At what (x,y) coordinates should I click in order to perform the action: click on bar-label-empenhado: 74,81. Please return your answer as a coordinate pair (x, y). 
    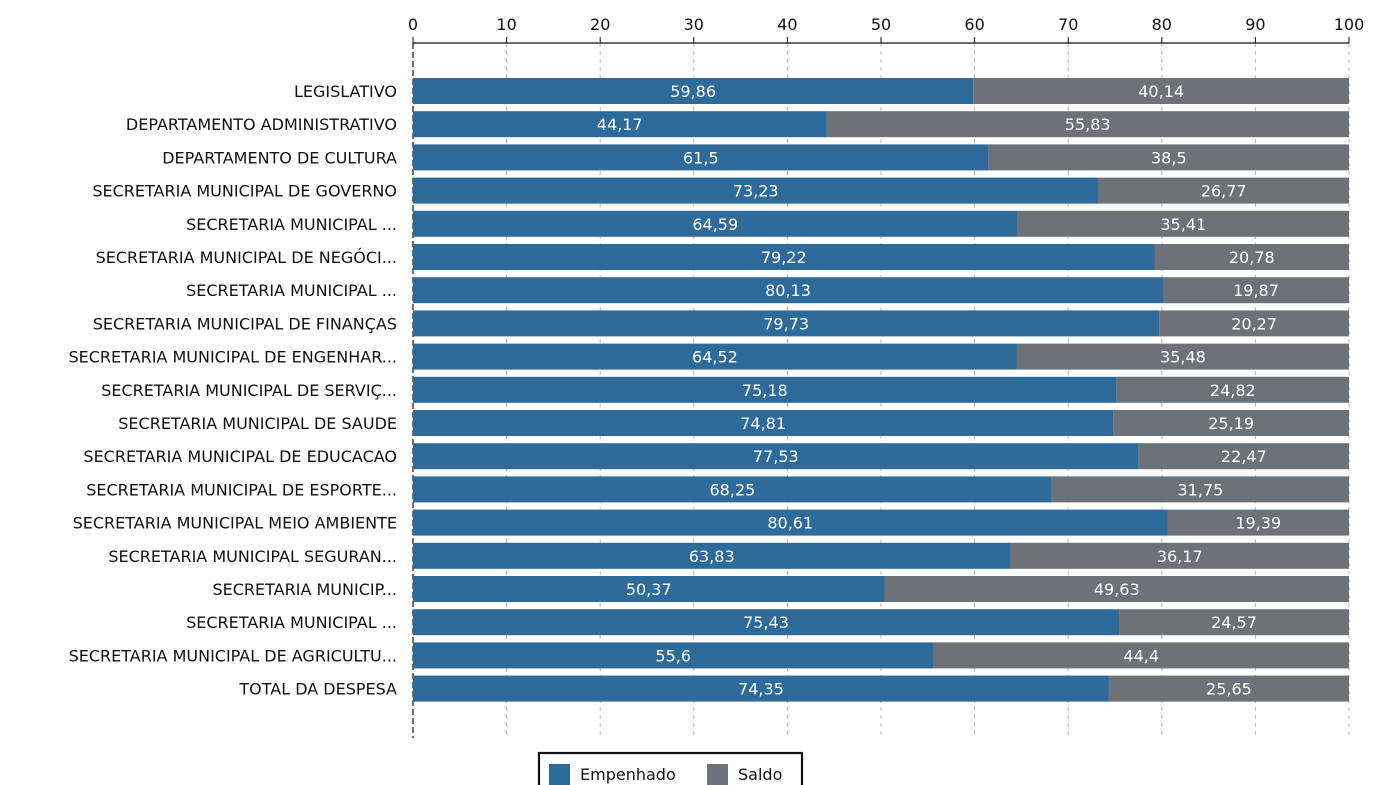
    Looking at the image, I should click on (763, 423).